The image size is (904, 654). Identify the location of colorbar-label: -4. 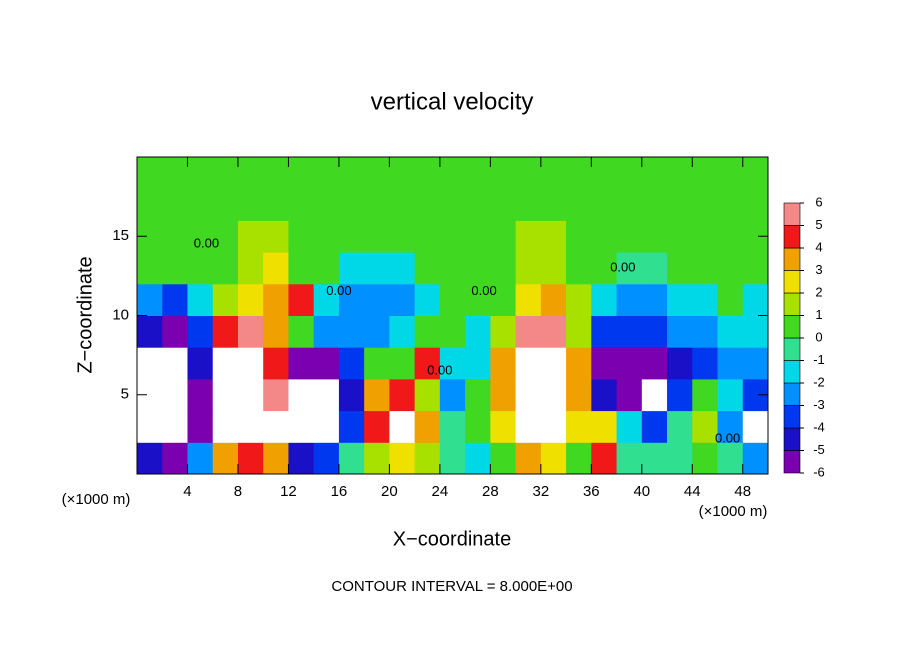
(819, 426).